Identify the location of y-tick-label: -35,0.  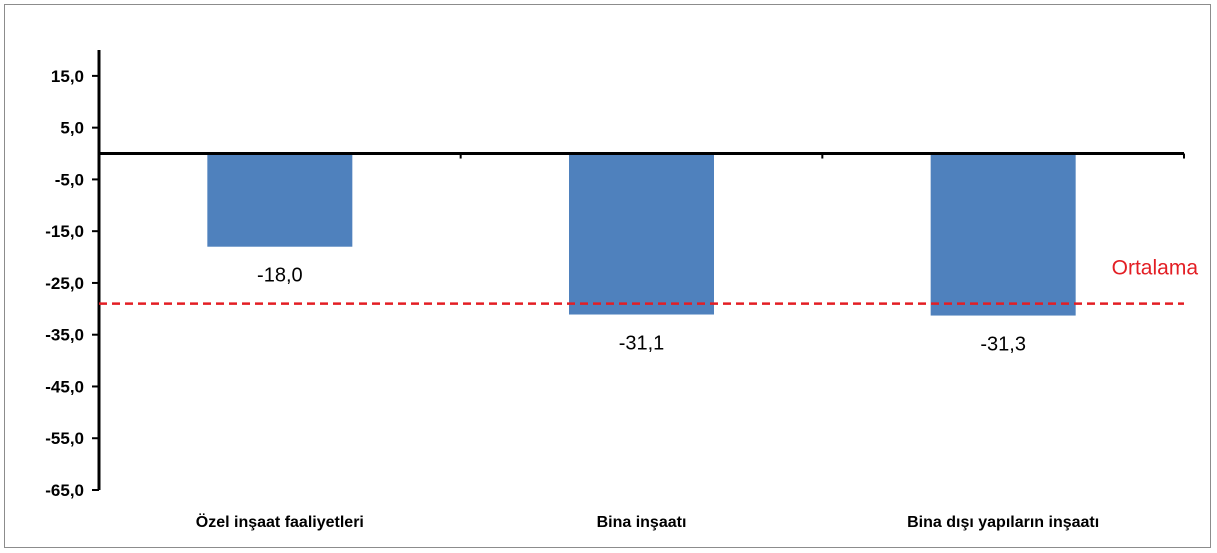
(64, 335).